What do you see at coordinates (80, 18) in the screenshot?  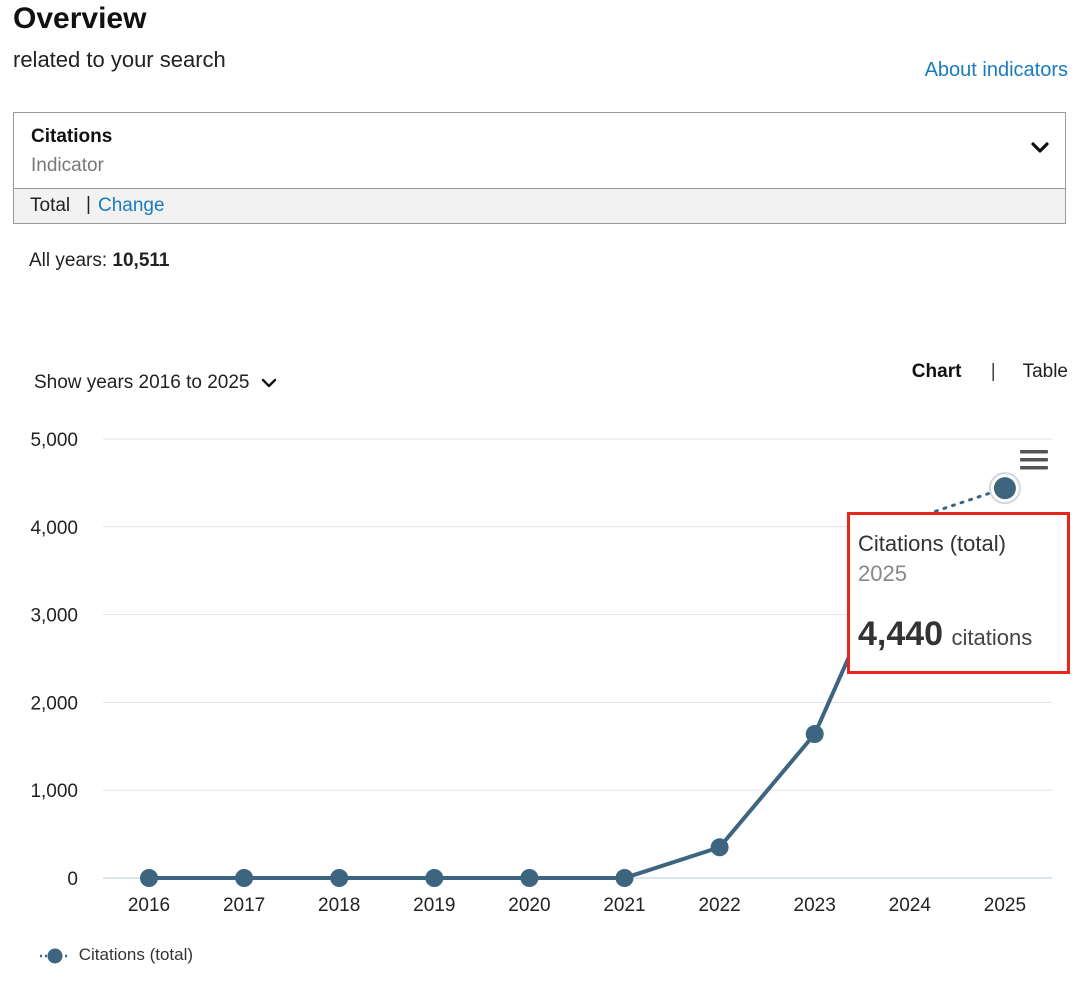 I see `page-title: Overview` at bounding box center [80, 18].